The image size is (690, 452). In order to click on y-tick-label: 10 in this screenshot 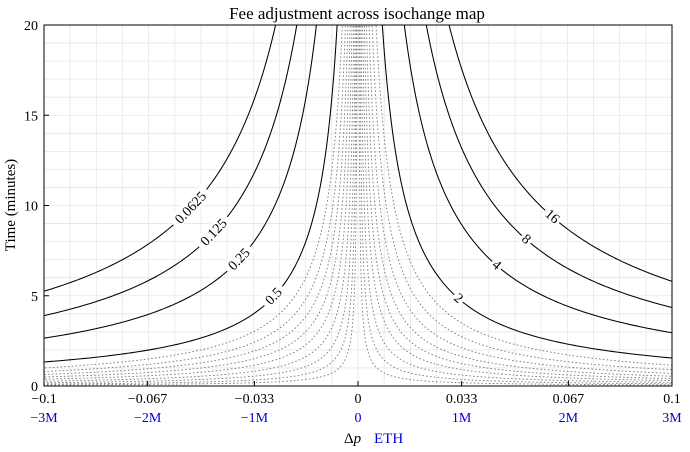, I will do `click(31, 207)`.